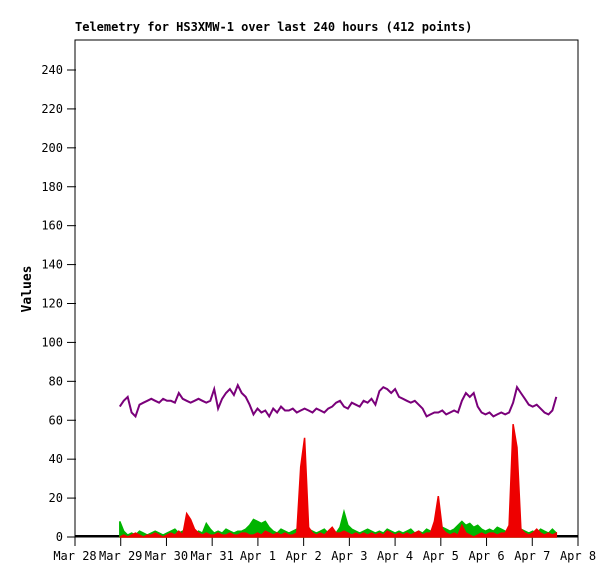 The image size is (615, 579). Describe the element at coordinates (56, 498) in the screenshot. I see `y-tick-label: 20` at that location.